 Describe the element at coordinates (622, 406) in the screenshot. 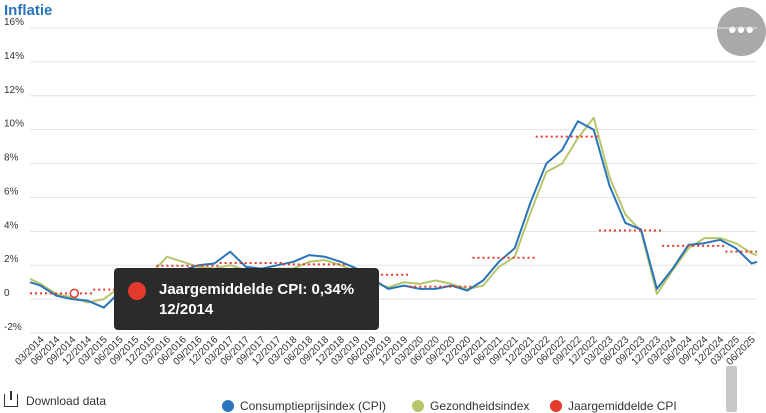

I see `legend-label-jaargemiddelde: Jaargemiddelde CPI` at that location.